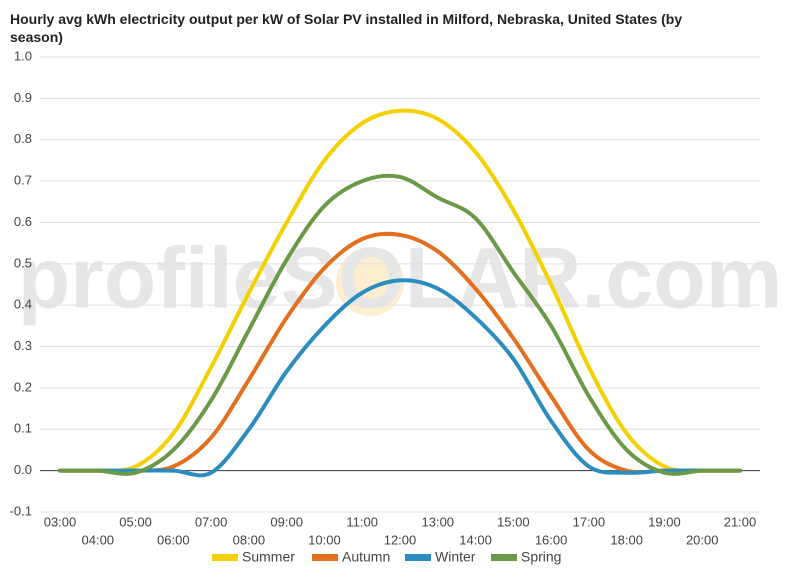 This screenshot has height=570, width=800. What do you see at coordinates (362, 521) in the screenshot?
I see `x-tick-label: 11:00` at bounding box center [362, 521].